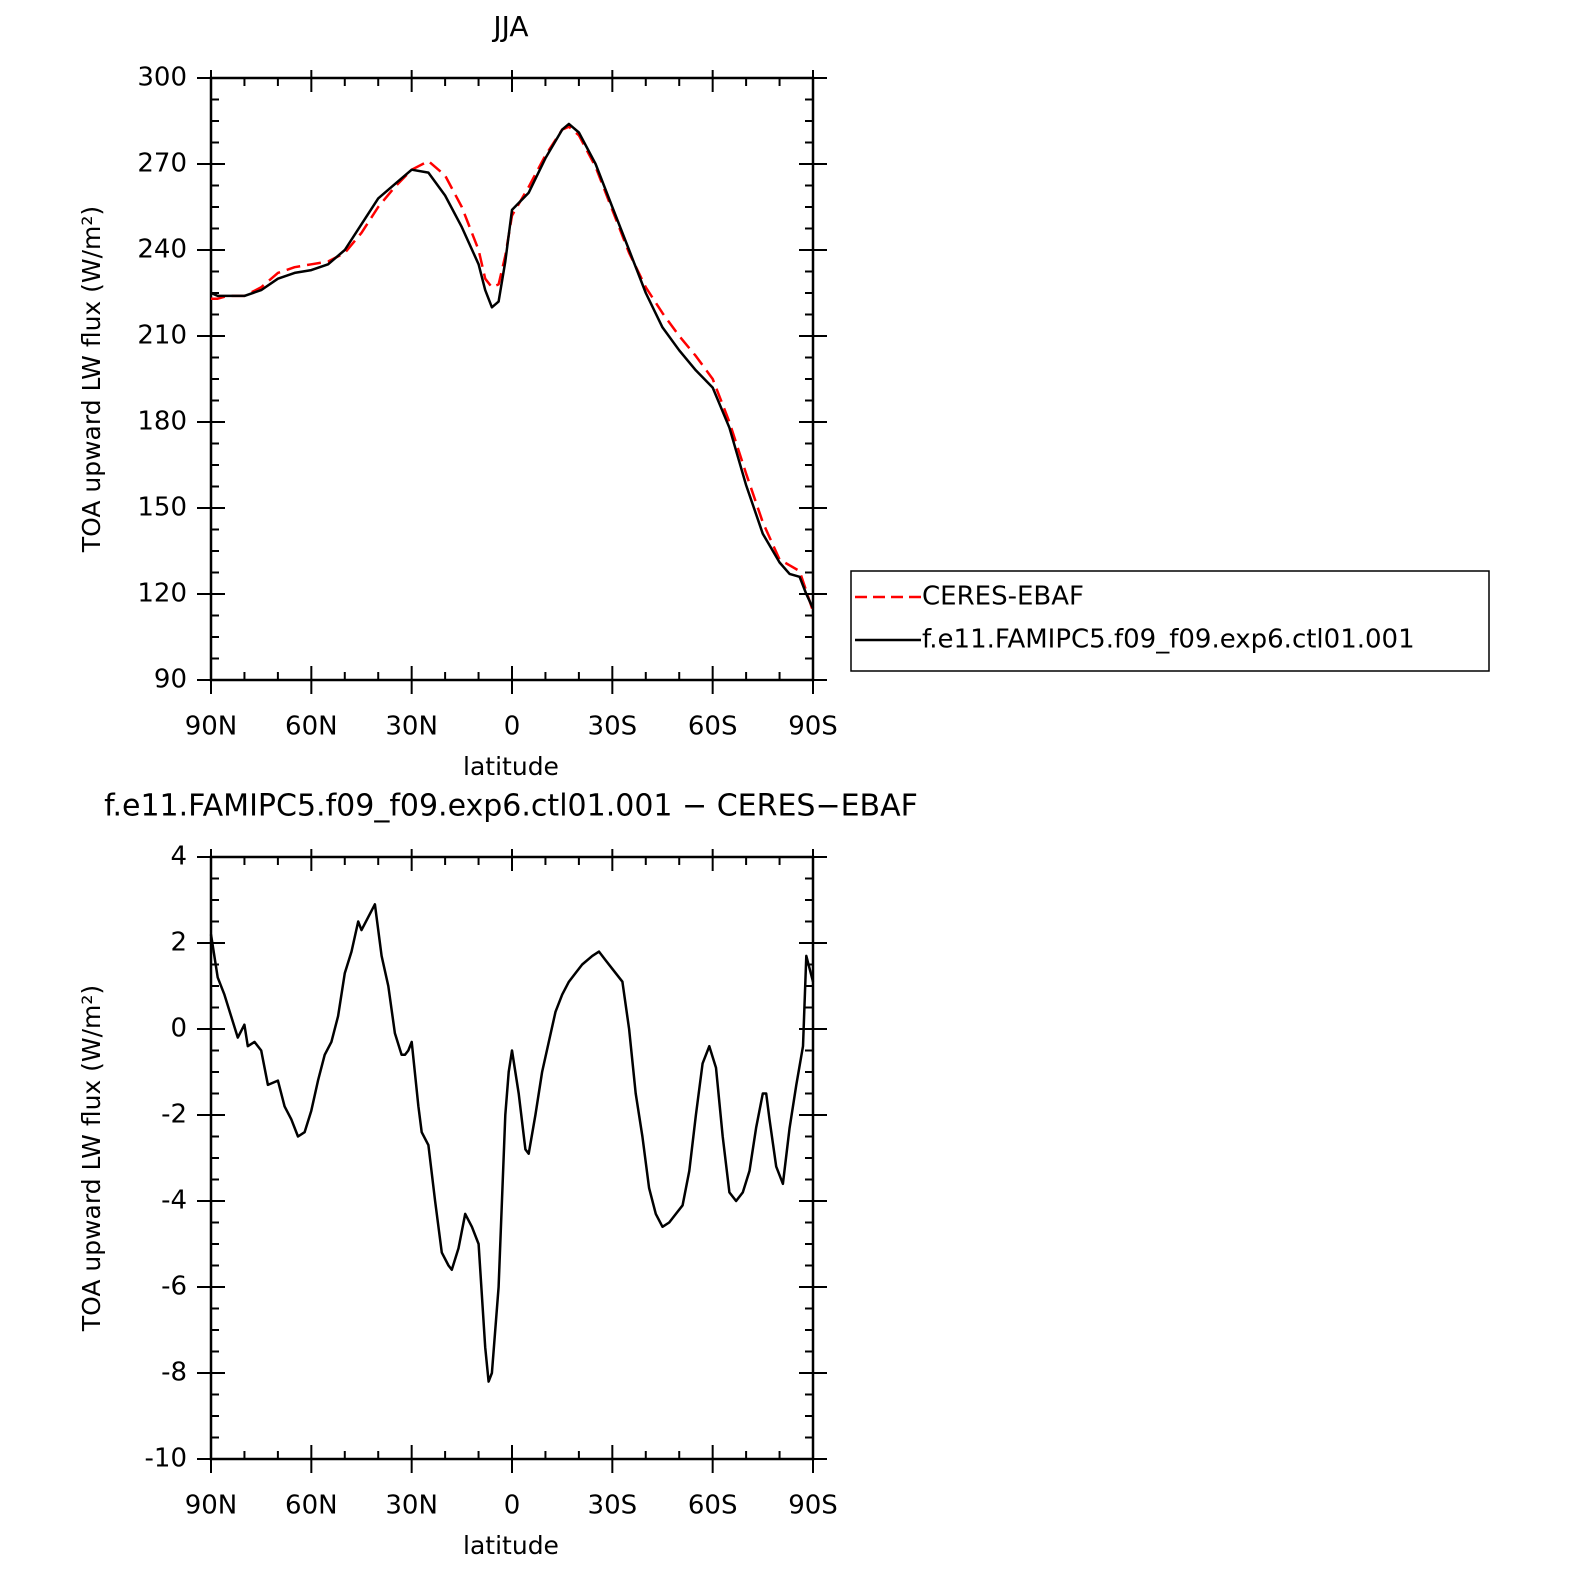 This screenshot has width=1580, height=1580. Describe the element at coordinates (174, 1115) in the screenshot. I see `y-tick-label: -2` at that location.